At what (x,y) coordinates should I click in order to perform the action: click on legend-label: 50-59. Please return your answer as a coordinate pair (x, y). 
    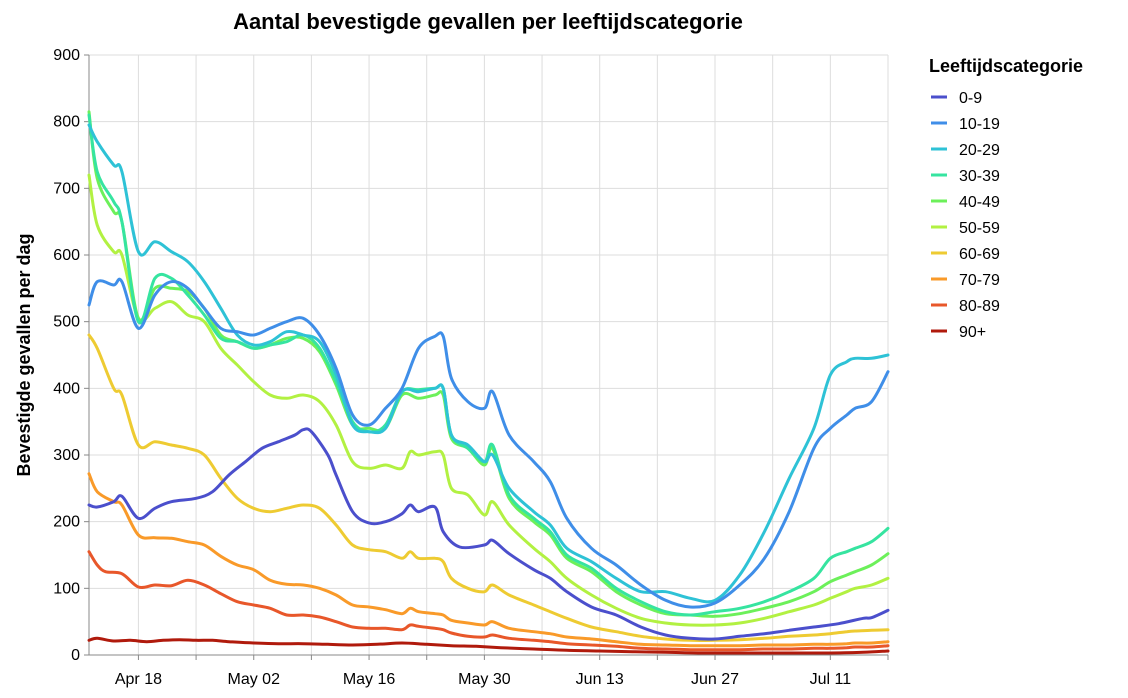
    Looking at the image, I should click on (979, 228).